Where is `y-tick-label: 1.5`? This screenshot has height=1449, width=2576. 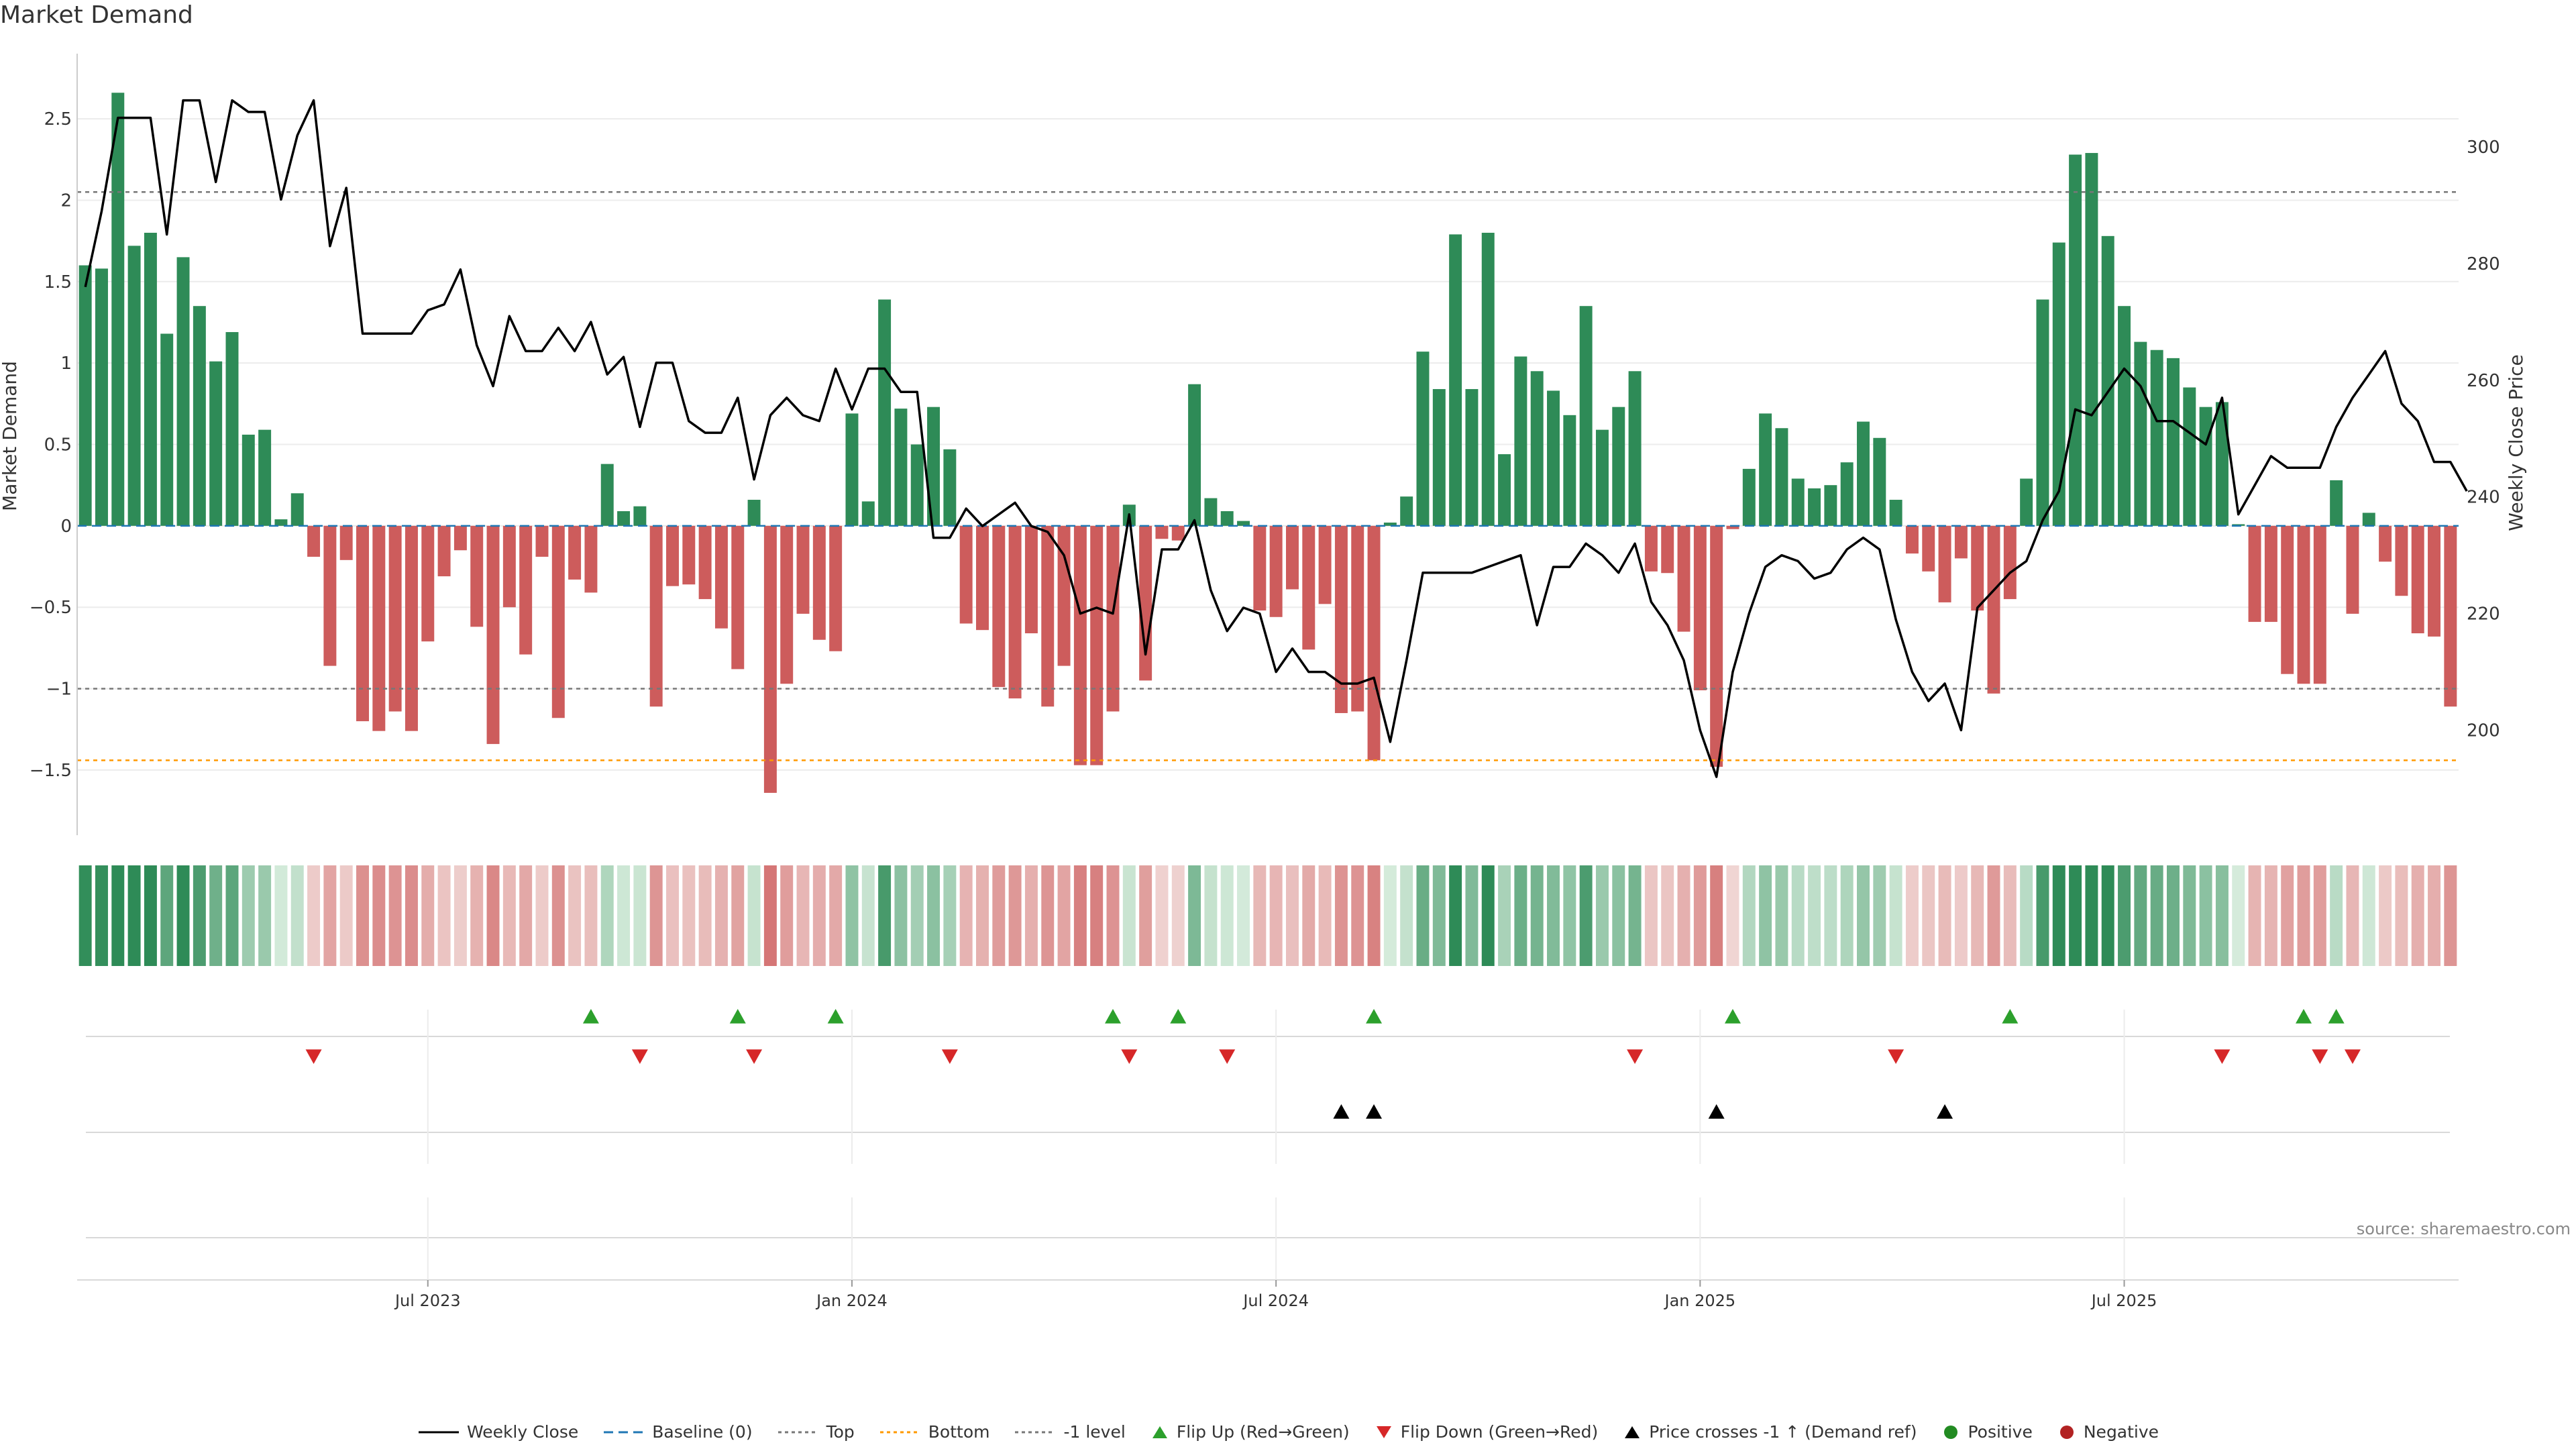
y-tick-label: 1.5 is located at coordinates (58, 282).